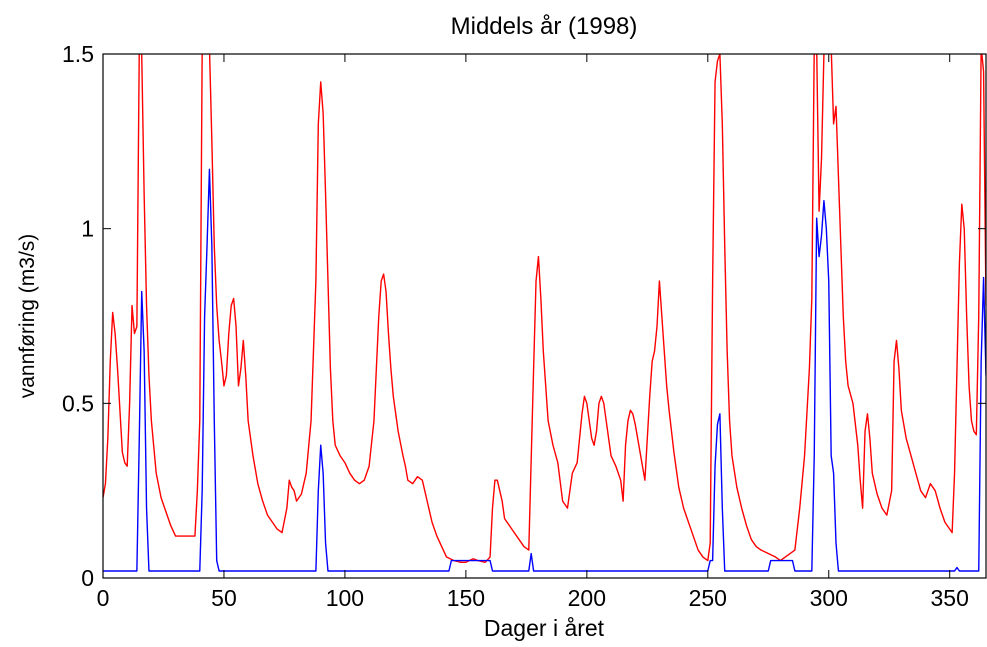  Describe the element at coordinates (87, 229) in the screenshot. I see `y-tick-label: 1` at that location.